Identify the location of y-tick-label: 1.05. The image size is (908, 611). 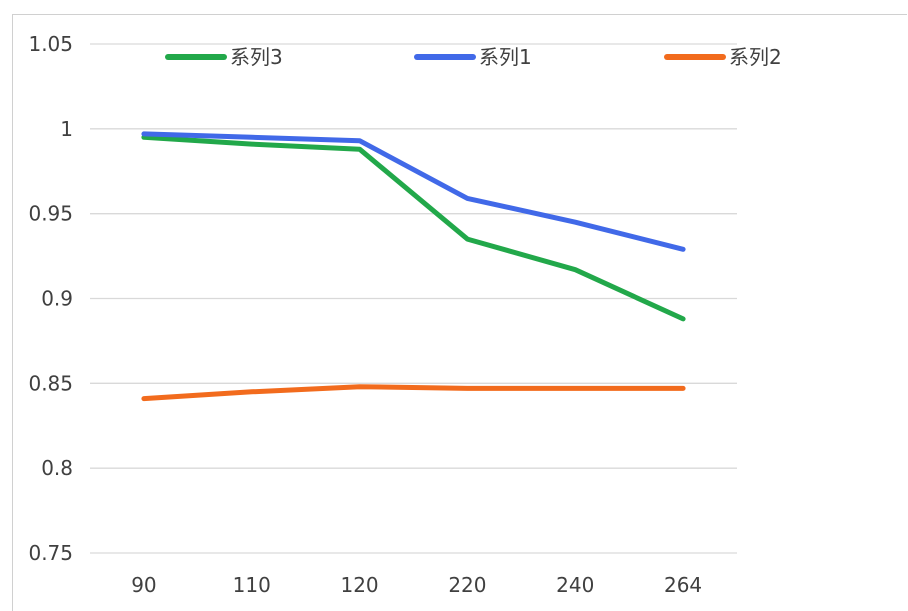
(50, 44).